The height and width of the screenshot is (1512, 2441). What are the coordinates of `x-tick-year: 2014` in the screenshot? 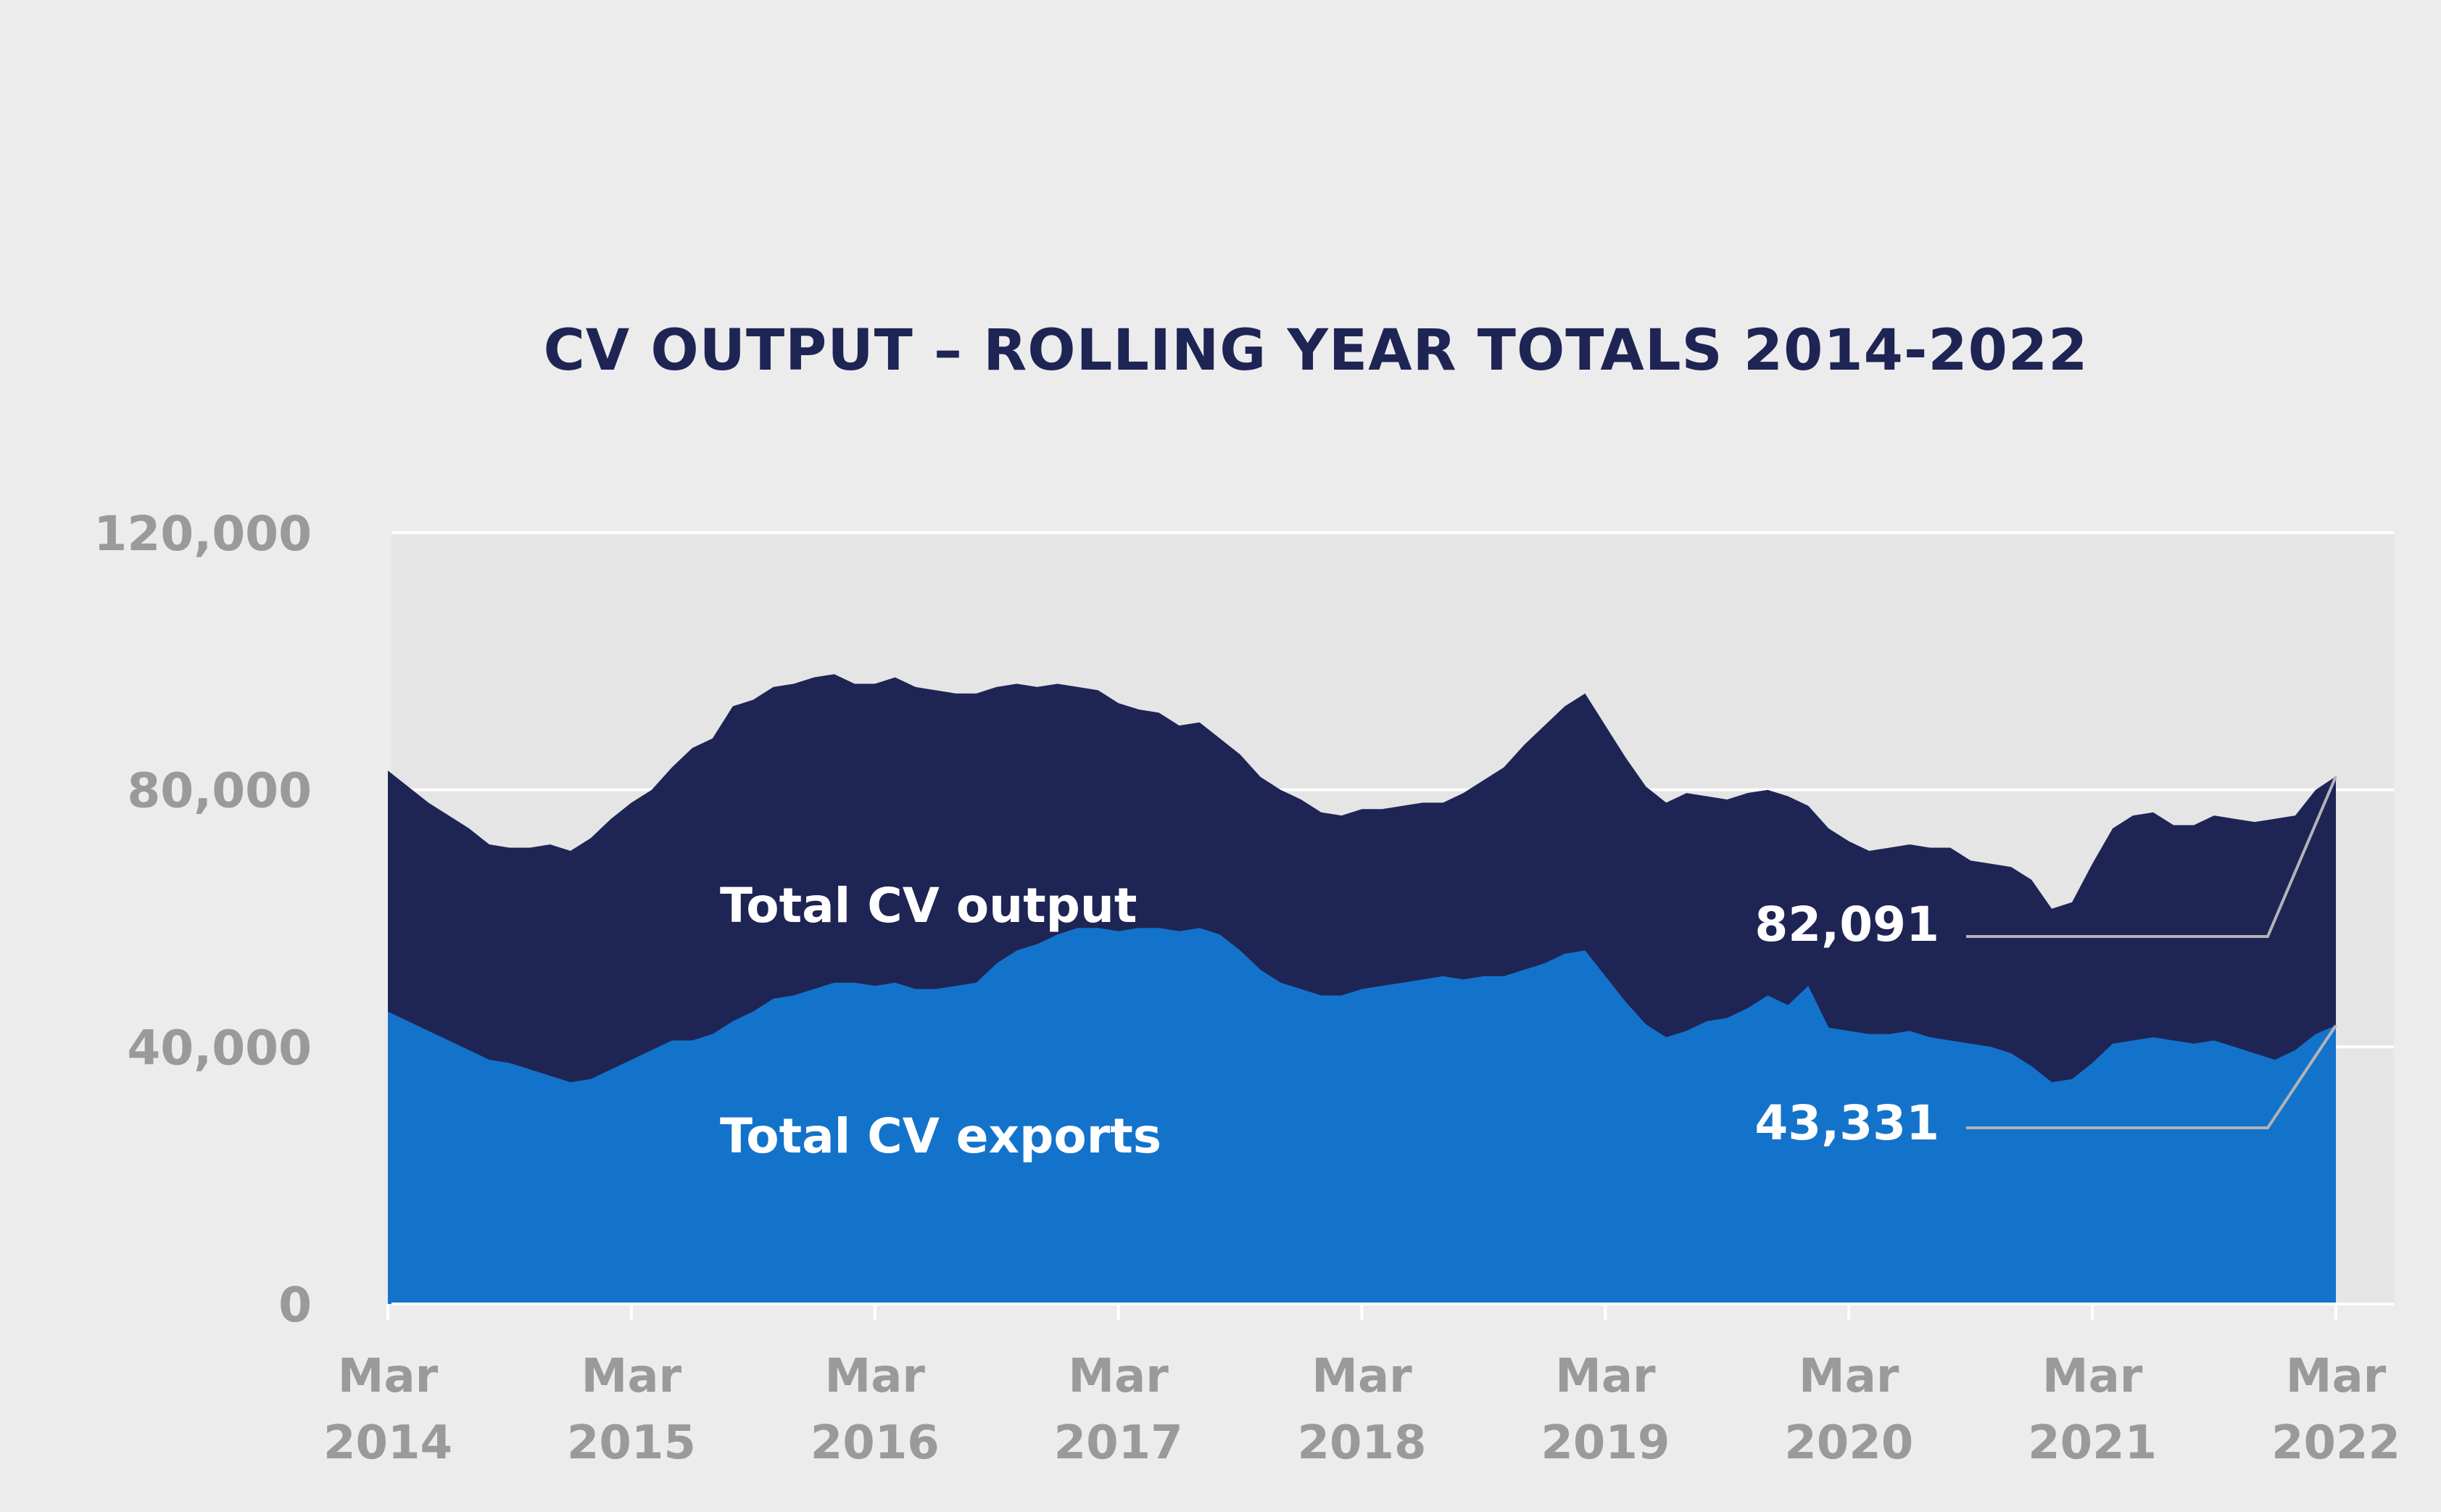 It's located at (387, 1443).